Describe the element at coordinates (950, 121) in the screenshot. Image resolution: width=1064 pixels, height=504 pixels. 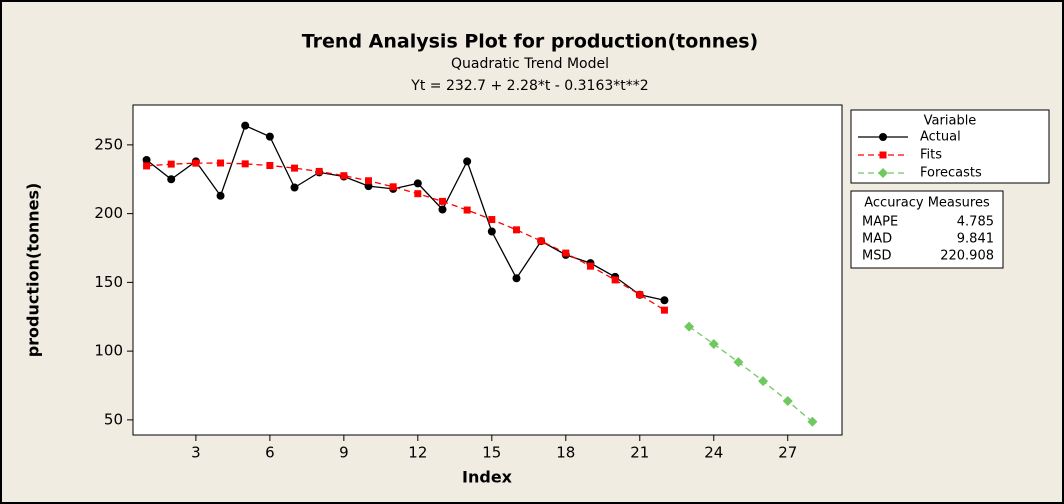
I see `legend-title: Variable` at that location.